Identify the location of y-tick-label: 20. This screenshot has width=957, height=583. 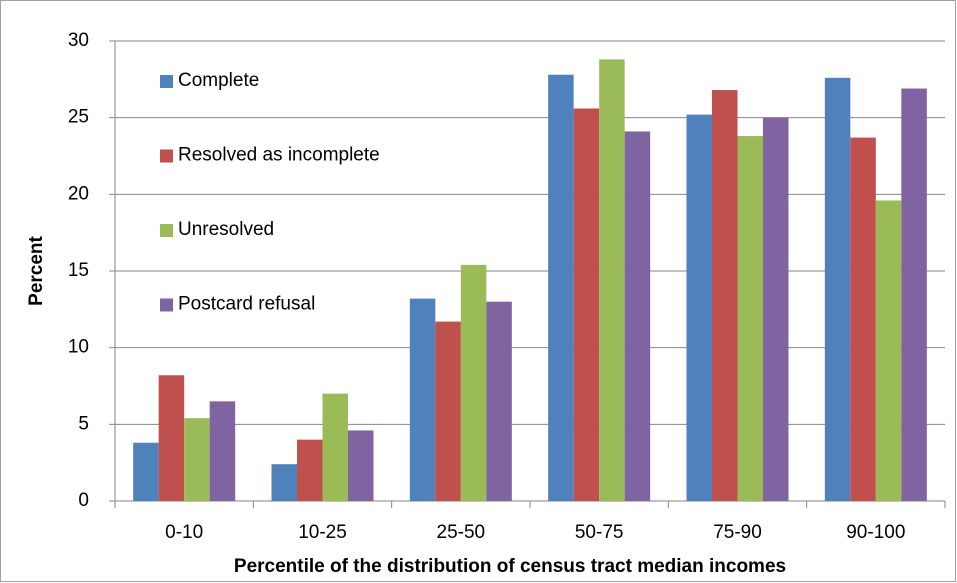
(78, 193).